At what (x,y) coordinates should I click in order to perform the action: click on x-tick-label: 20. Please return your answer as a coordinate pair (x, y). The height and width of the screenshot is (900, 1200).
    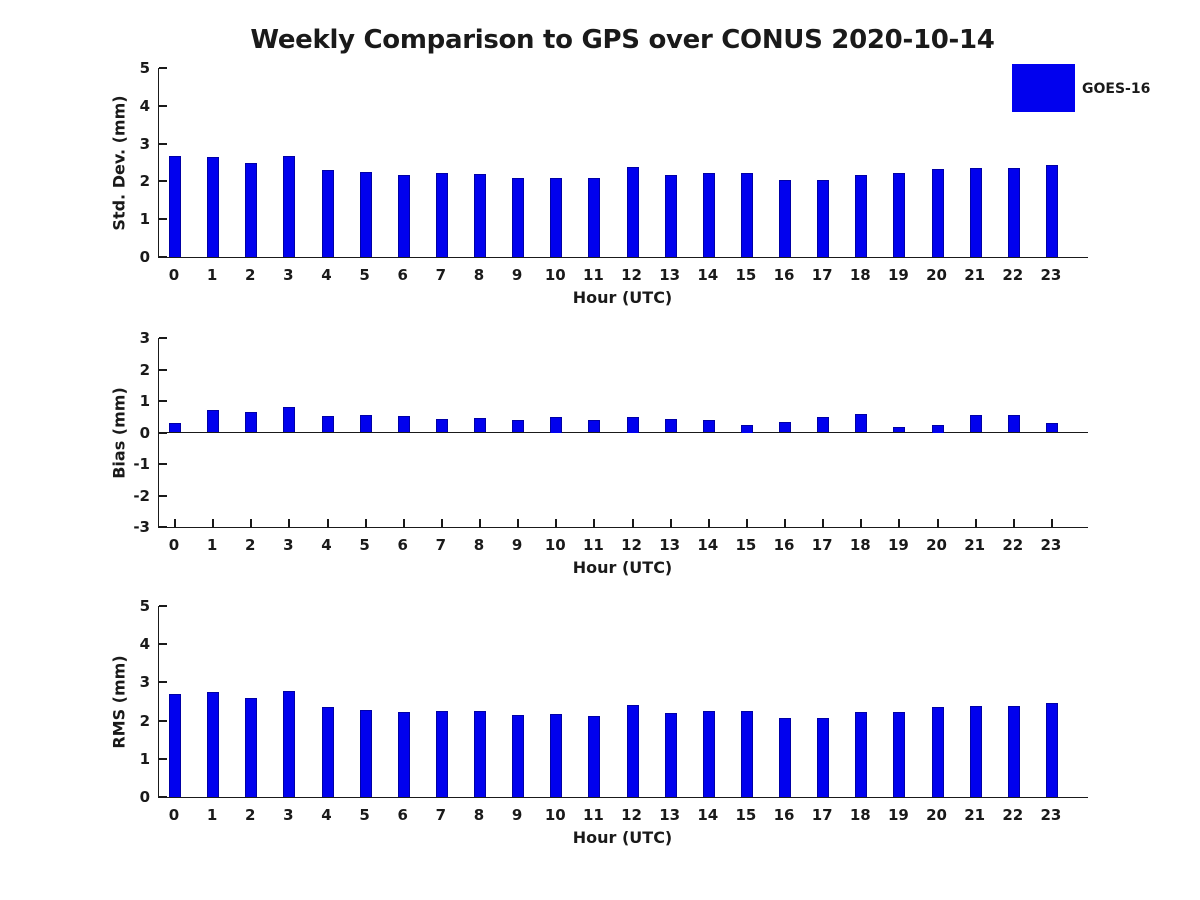
    Looking at the image, I should click on (936, 815).